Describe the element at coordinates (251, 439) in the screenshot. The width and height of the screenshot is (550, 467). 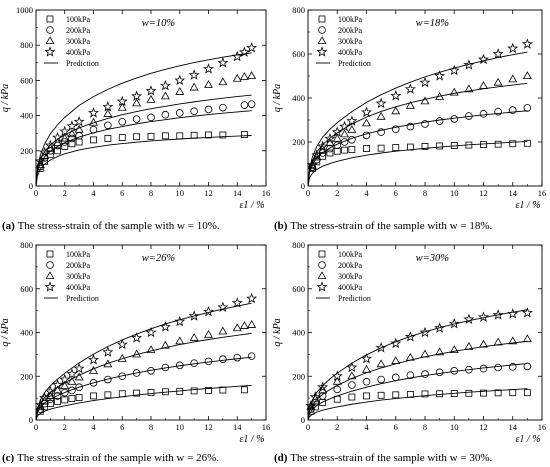
I see `x-axis-label: ε1 / %` at that location.